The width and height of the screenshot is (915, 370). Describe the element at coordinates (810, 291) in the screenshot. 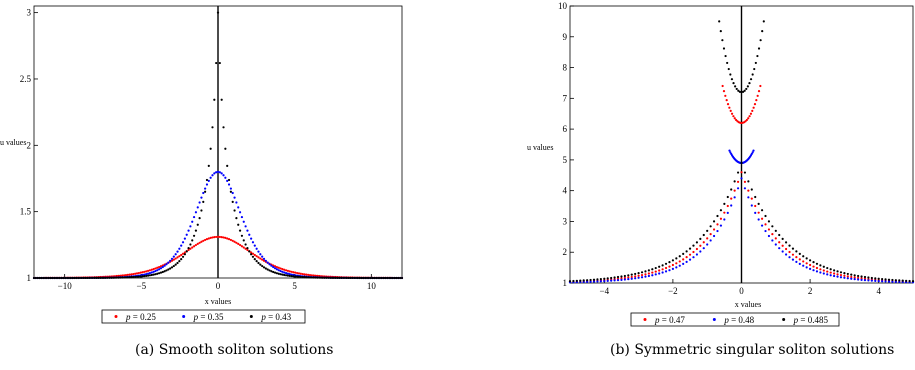

I see `x-tick-label: 2` at that location.